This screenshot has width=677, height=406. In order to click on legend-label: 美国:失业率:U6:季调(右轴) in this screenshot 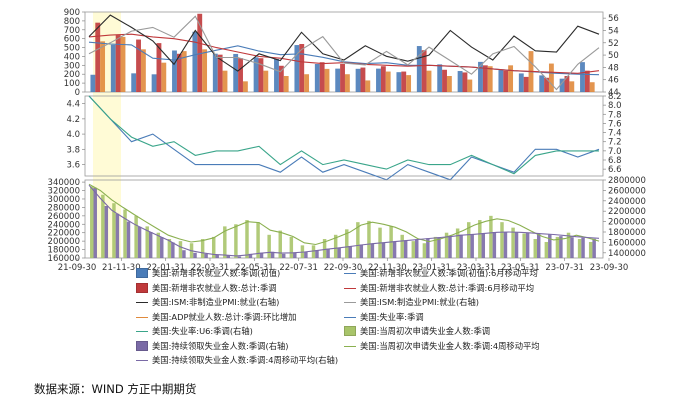, I will do `click(202, 331)`.